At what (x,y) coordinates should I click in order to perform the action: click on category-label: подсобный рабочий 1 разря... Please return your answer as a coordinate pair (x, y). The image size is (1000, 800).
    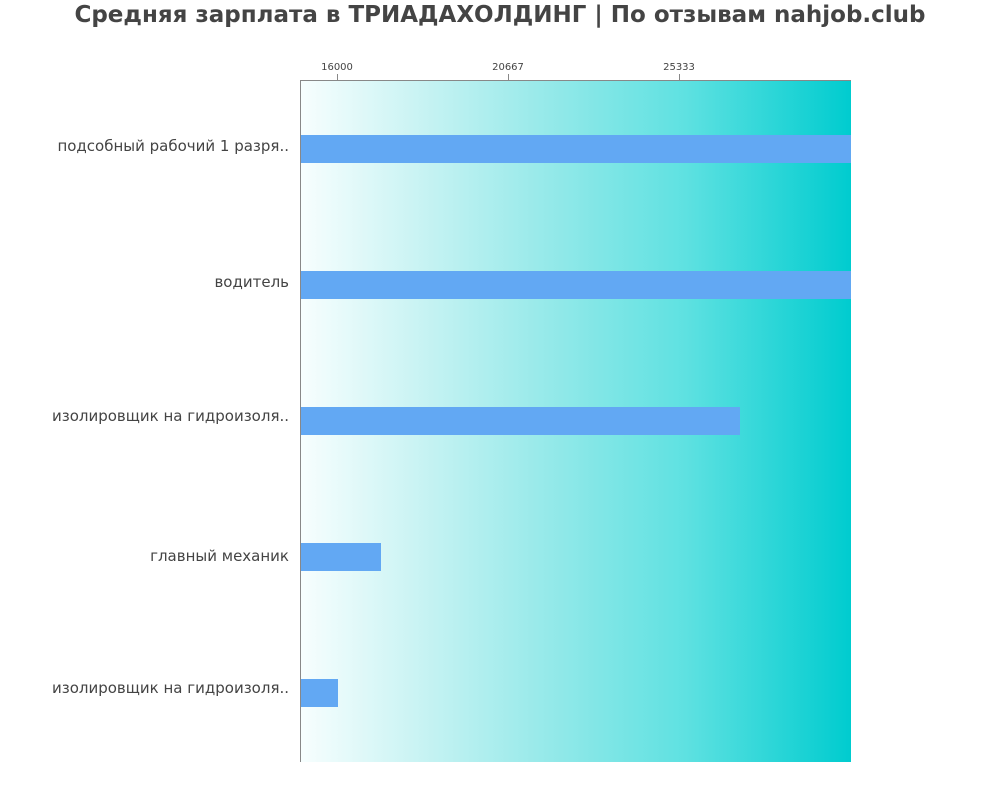
    Looking at the image, I should click on (173, 146).